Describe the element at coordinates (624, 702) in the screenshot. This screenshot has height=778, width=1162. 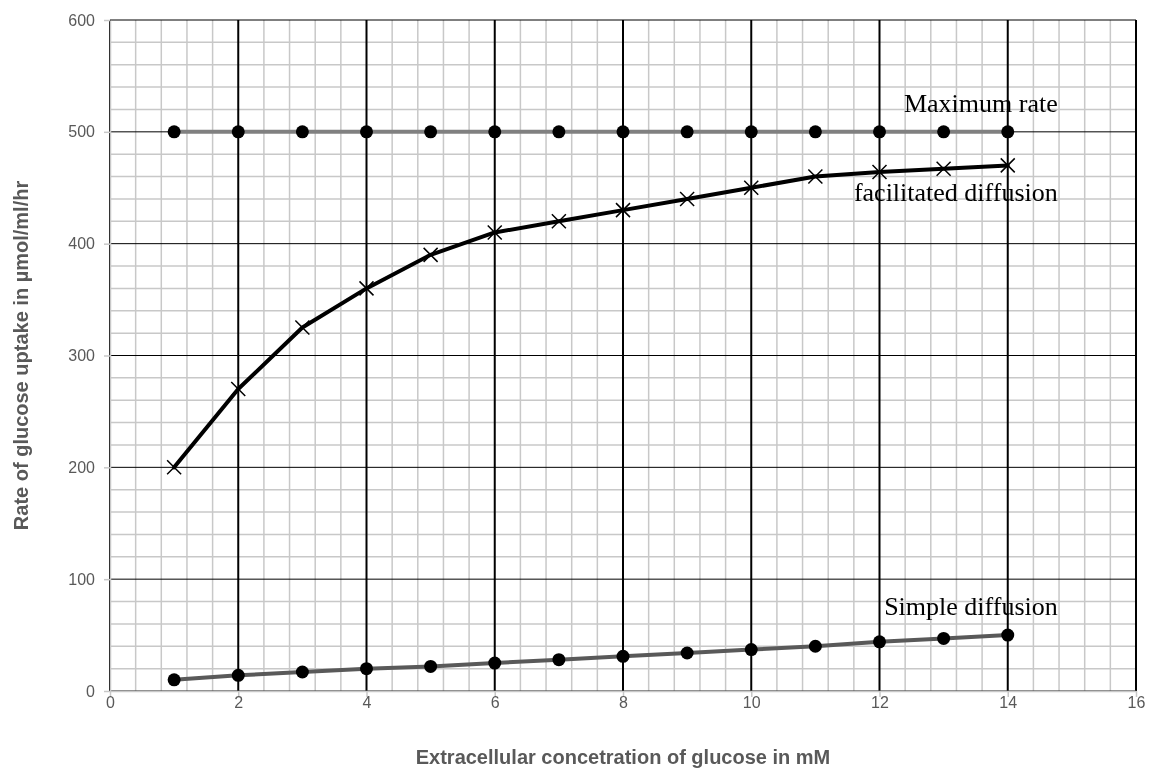
I see `x-tick-label: 8` at that location.